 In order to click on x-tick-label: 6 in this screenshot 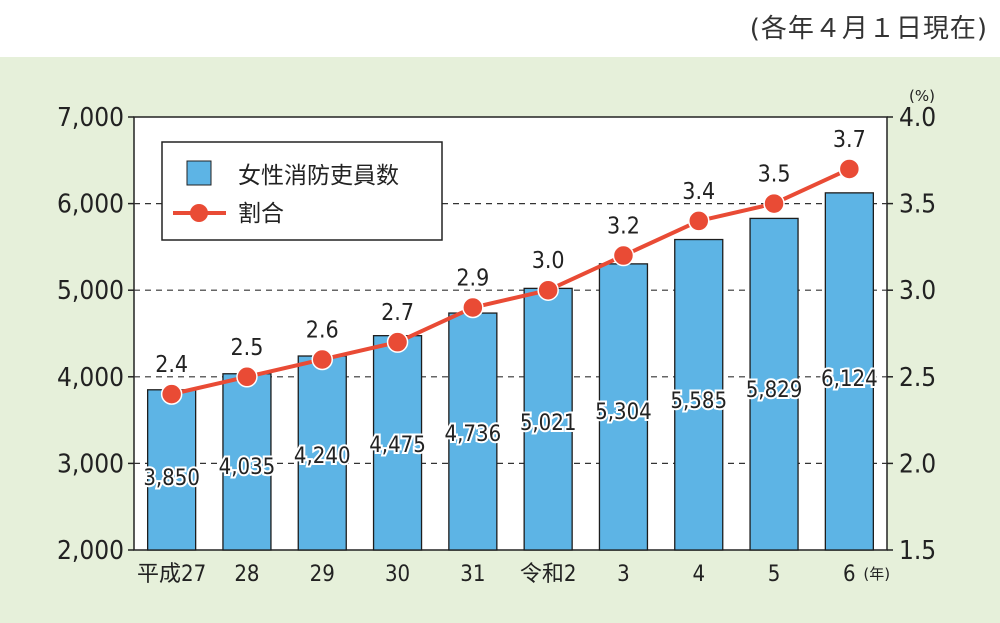, I will do `click(849, 574)`.